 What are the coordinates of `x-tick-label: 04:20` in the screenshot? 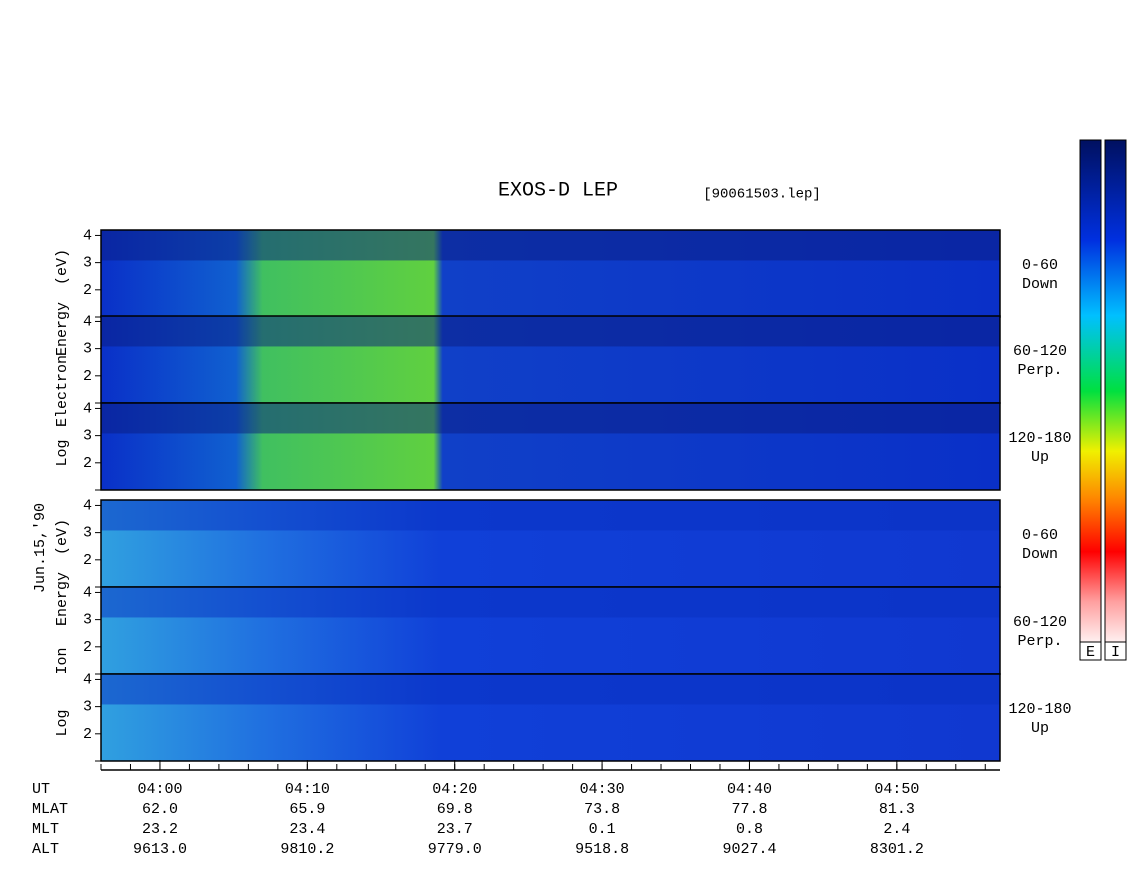 It's located at (454, 789).